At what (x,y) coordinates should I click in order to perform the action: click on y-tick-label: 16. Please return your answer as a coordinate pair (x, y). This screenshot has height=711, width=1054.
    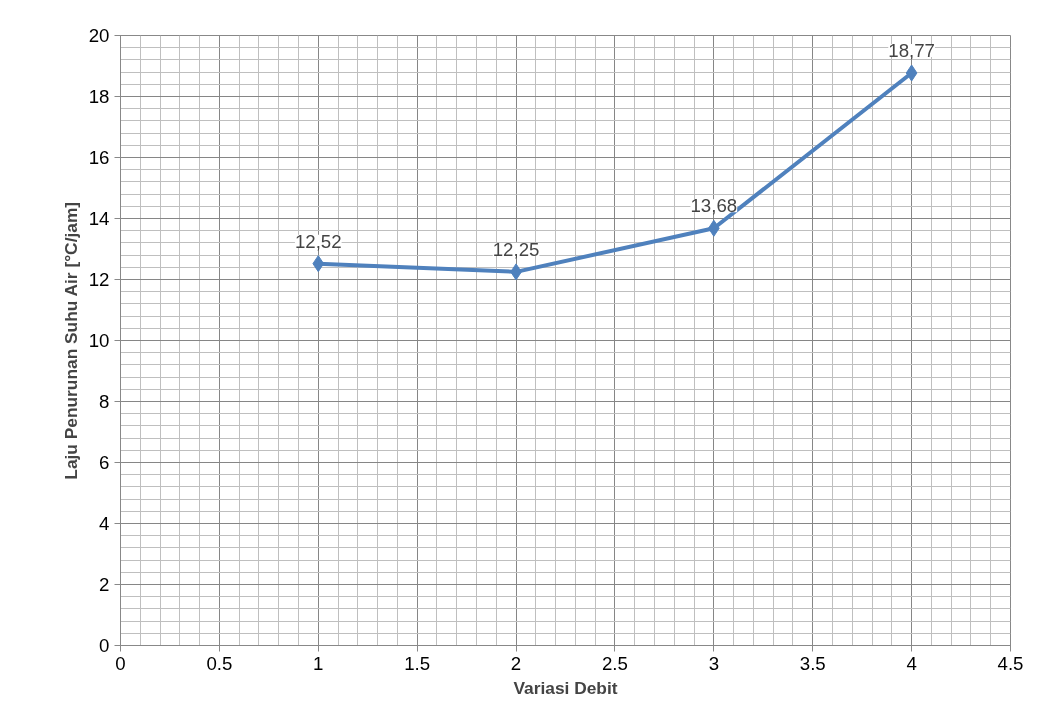
    Looking at the image, I should click on (99, 157).